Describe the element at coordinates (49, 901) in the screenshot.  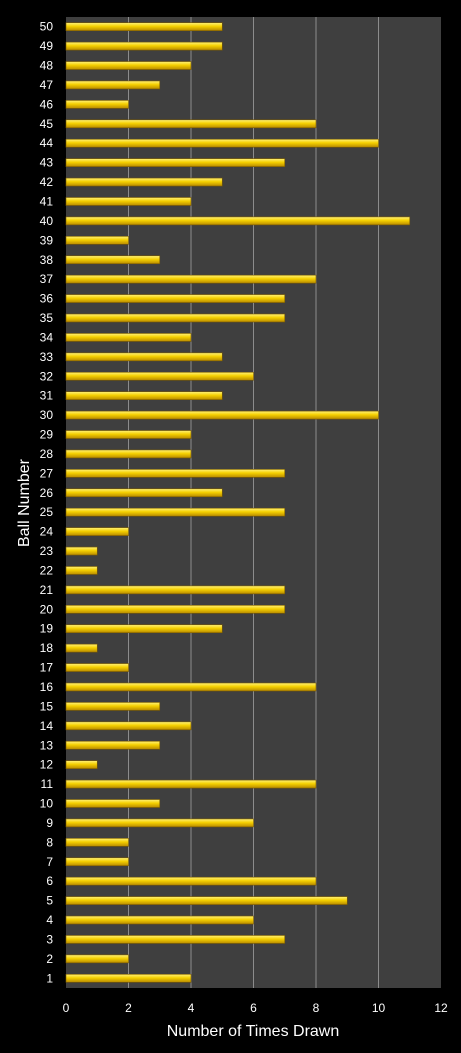
I see `y-tick-label: 5` at that location.